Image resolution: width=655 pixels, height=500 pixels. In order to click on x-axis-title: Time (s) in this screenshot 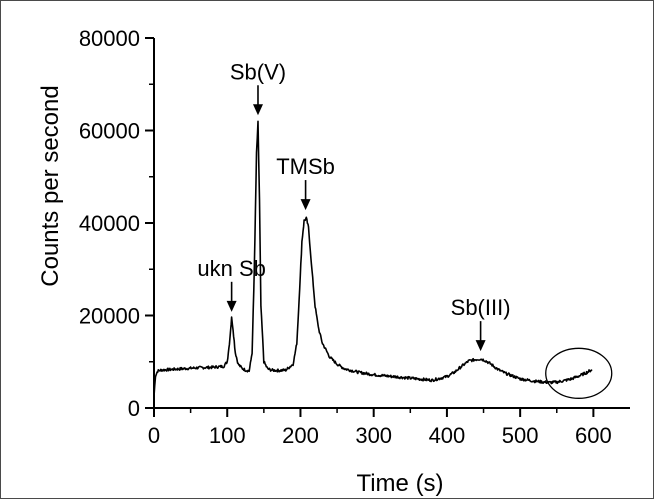, I will do `click(399, 483)`.